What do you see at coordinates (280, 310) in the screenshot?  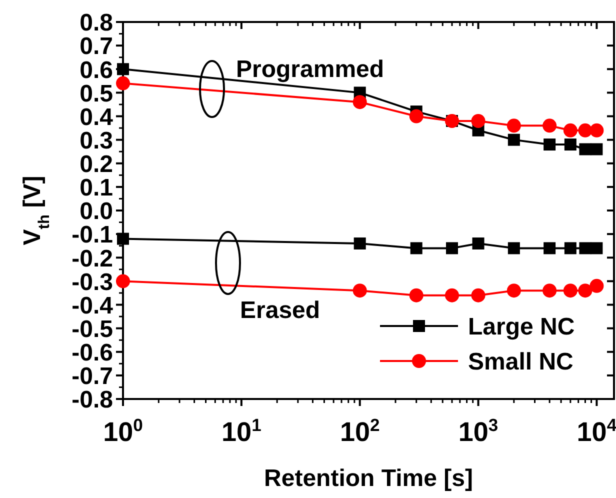 I see `annotation: Erased` at bounding box center [280, 310].